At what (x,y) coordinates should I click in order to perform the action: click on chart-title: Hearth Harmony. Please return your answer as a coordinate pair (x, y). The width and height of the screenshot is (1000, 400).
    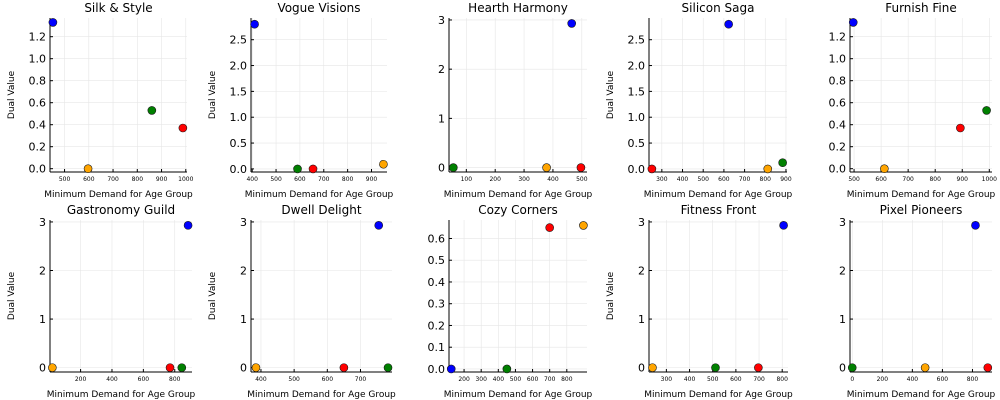
    Looking at the image, I should click on (518, 8).